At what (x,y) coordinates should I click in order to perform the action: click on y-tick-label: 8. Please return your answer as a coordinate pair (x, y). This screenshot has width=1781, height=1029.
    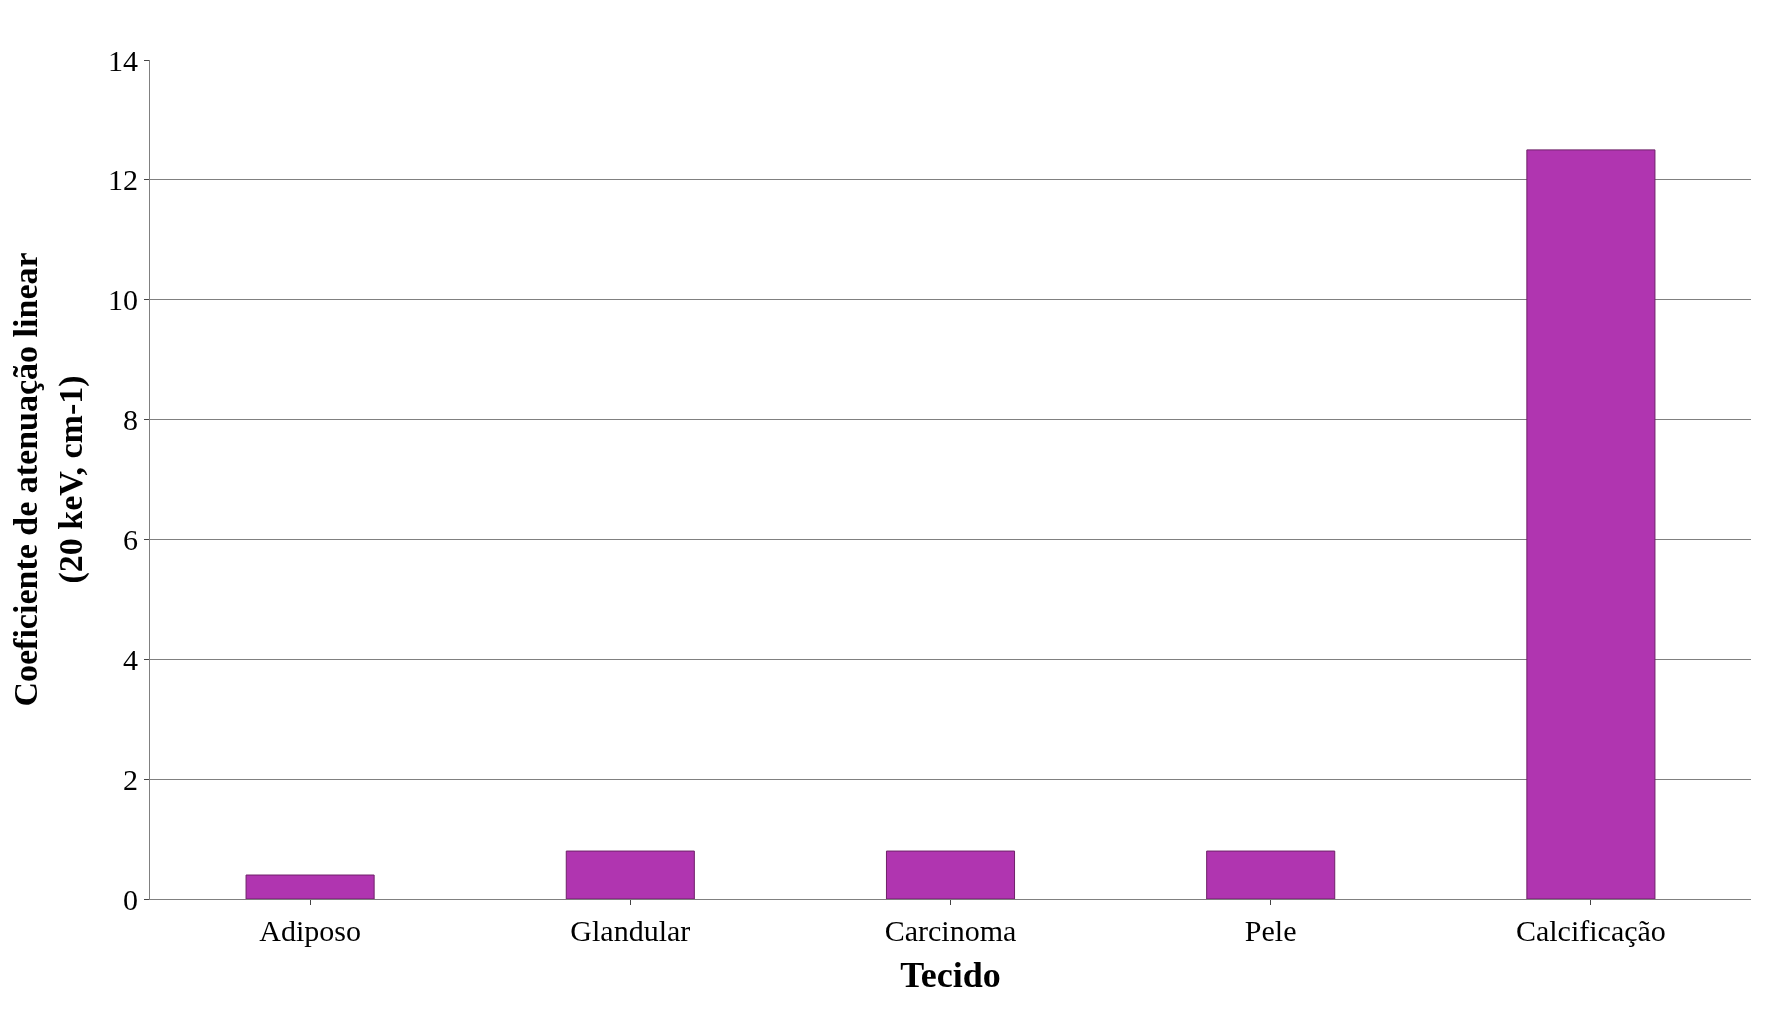
    Looking at the image, I should click on (130, 420).